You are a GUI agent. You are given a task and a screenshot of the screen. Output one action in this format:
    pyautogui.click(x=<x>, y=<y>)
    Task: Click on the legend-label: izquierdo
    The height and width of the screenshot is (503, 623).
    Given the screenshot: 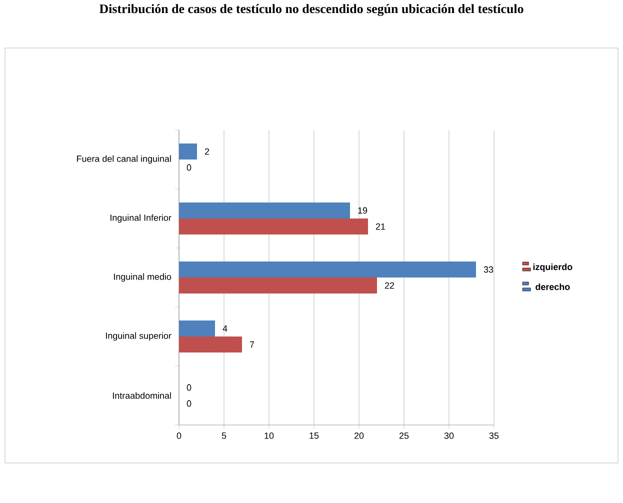 What is the action you would take?
    pyautogui.click(x=552, y=268)
    